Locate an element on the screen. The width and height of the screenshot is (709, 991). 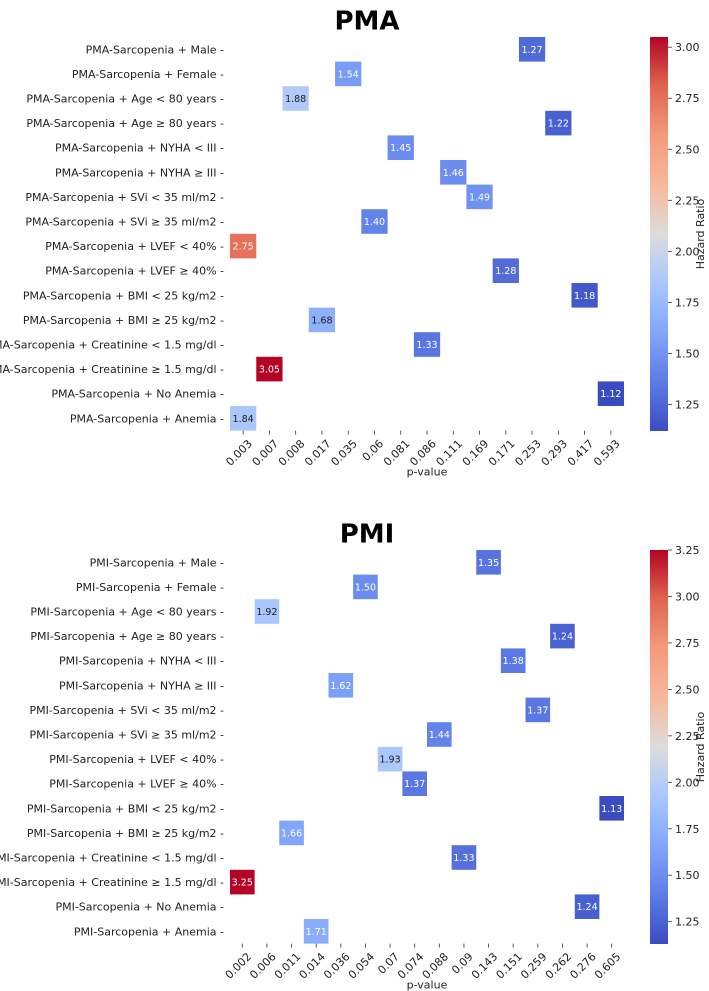
pma-cell-value-label: 2.75 is located at coordinates (243, 247).